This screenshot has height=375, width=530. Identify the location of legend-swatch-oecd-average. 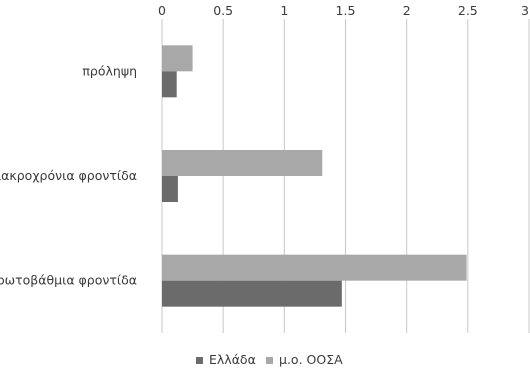
(269, 360).